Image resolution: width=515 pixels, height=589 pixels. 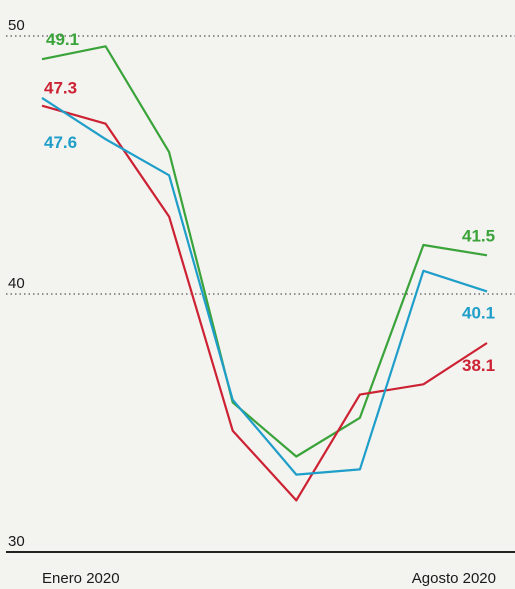 What do you see at coordinates (478, 312) in the screenshot?
I see `data-label-end: 40.1` at bounding box center [478, 312].